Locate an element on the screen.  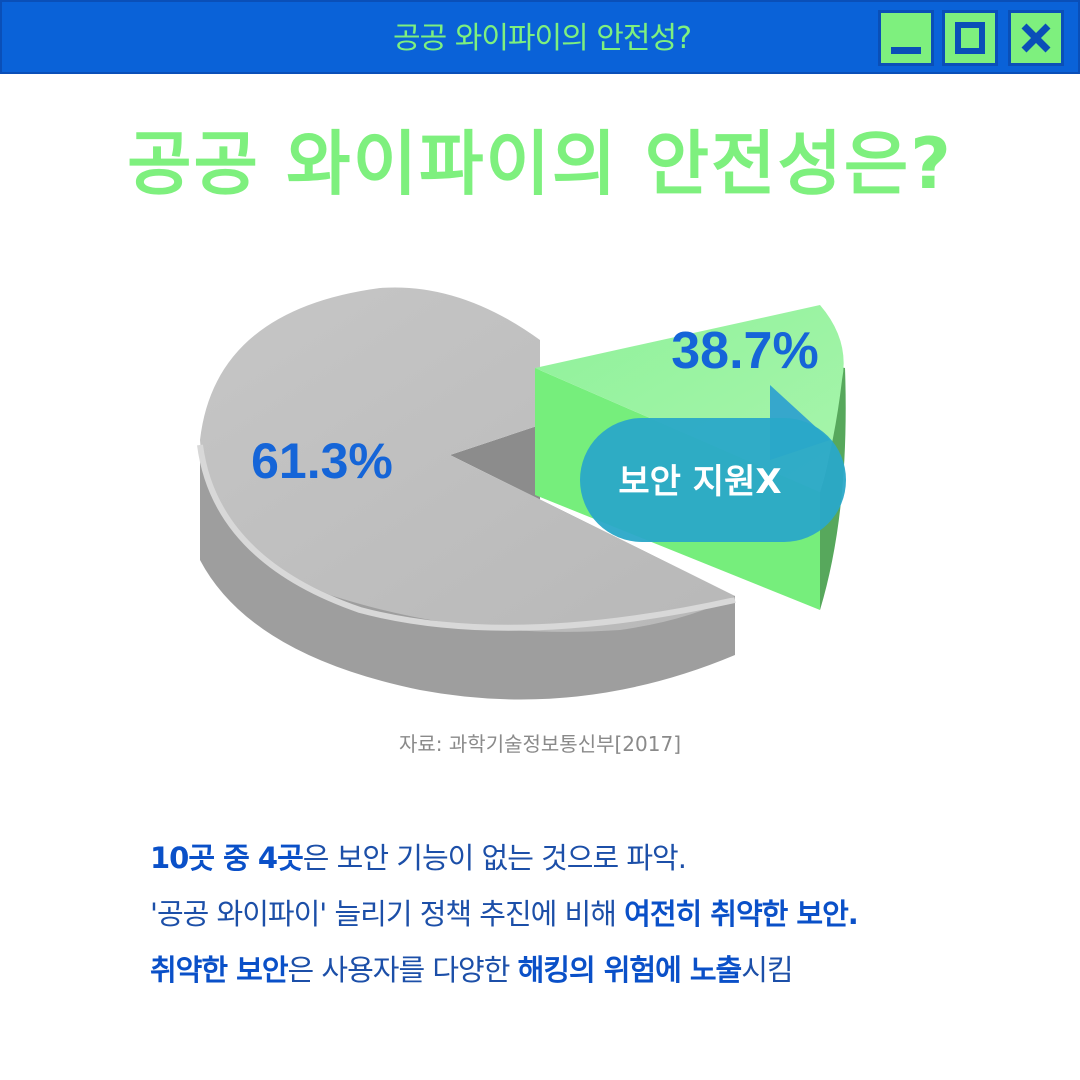
minimize-icon is located at coordinates (906, 50).